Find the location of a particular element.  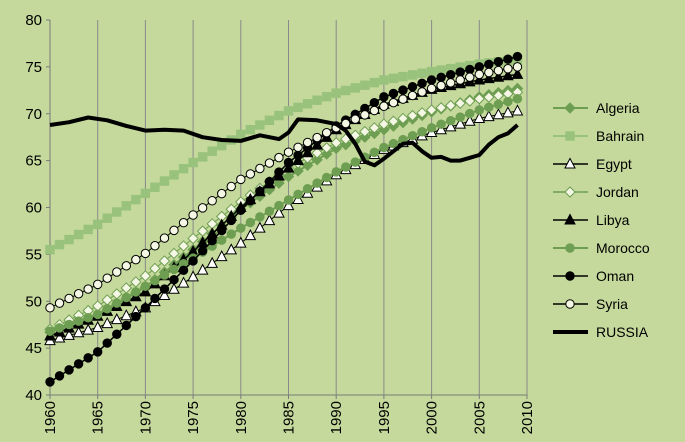

point-morocco-1981 is located at coordinates (250, 222).